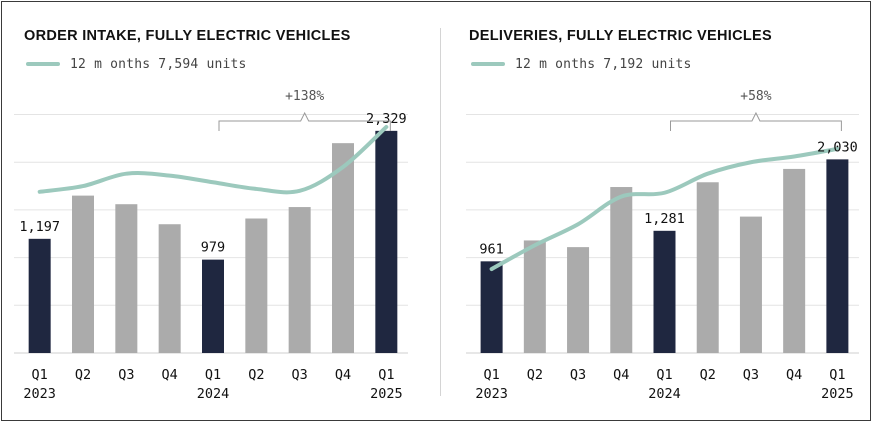 The height and width of the screenshot is (424, 874). Describe the element at coordinates (39, 227) in the screenshot. I see `data-label-0: 1,197` at that location.